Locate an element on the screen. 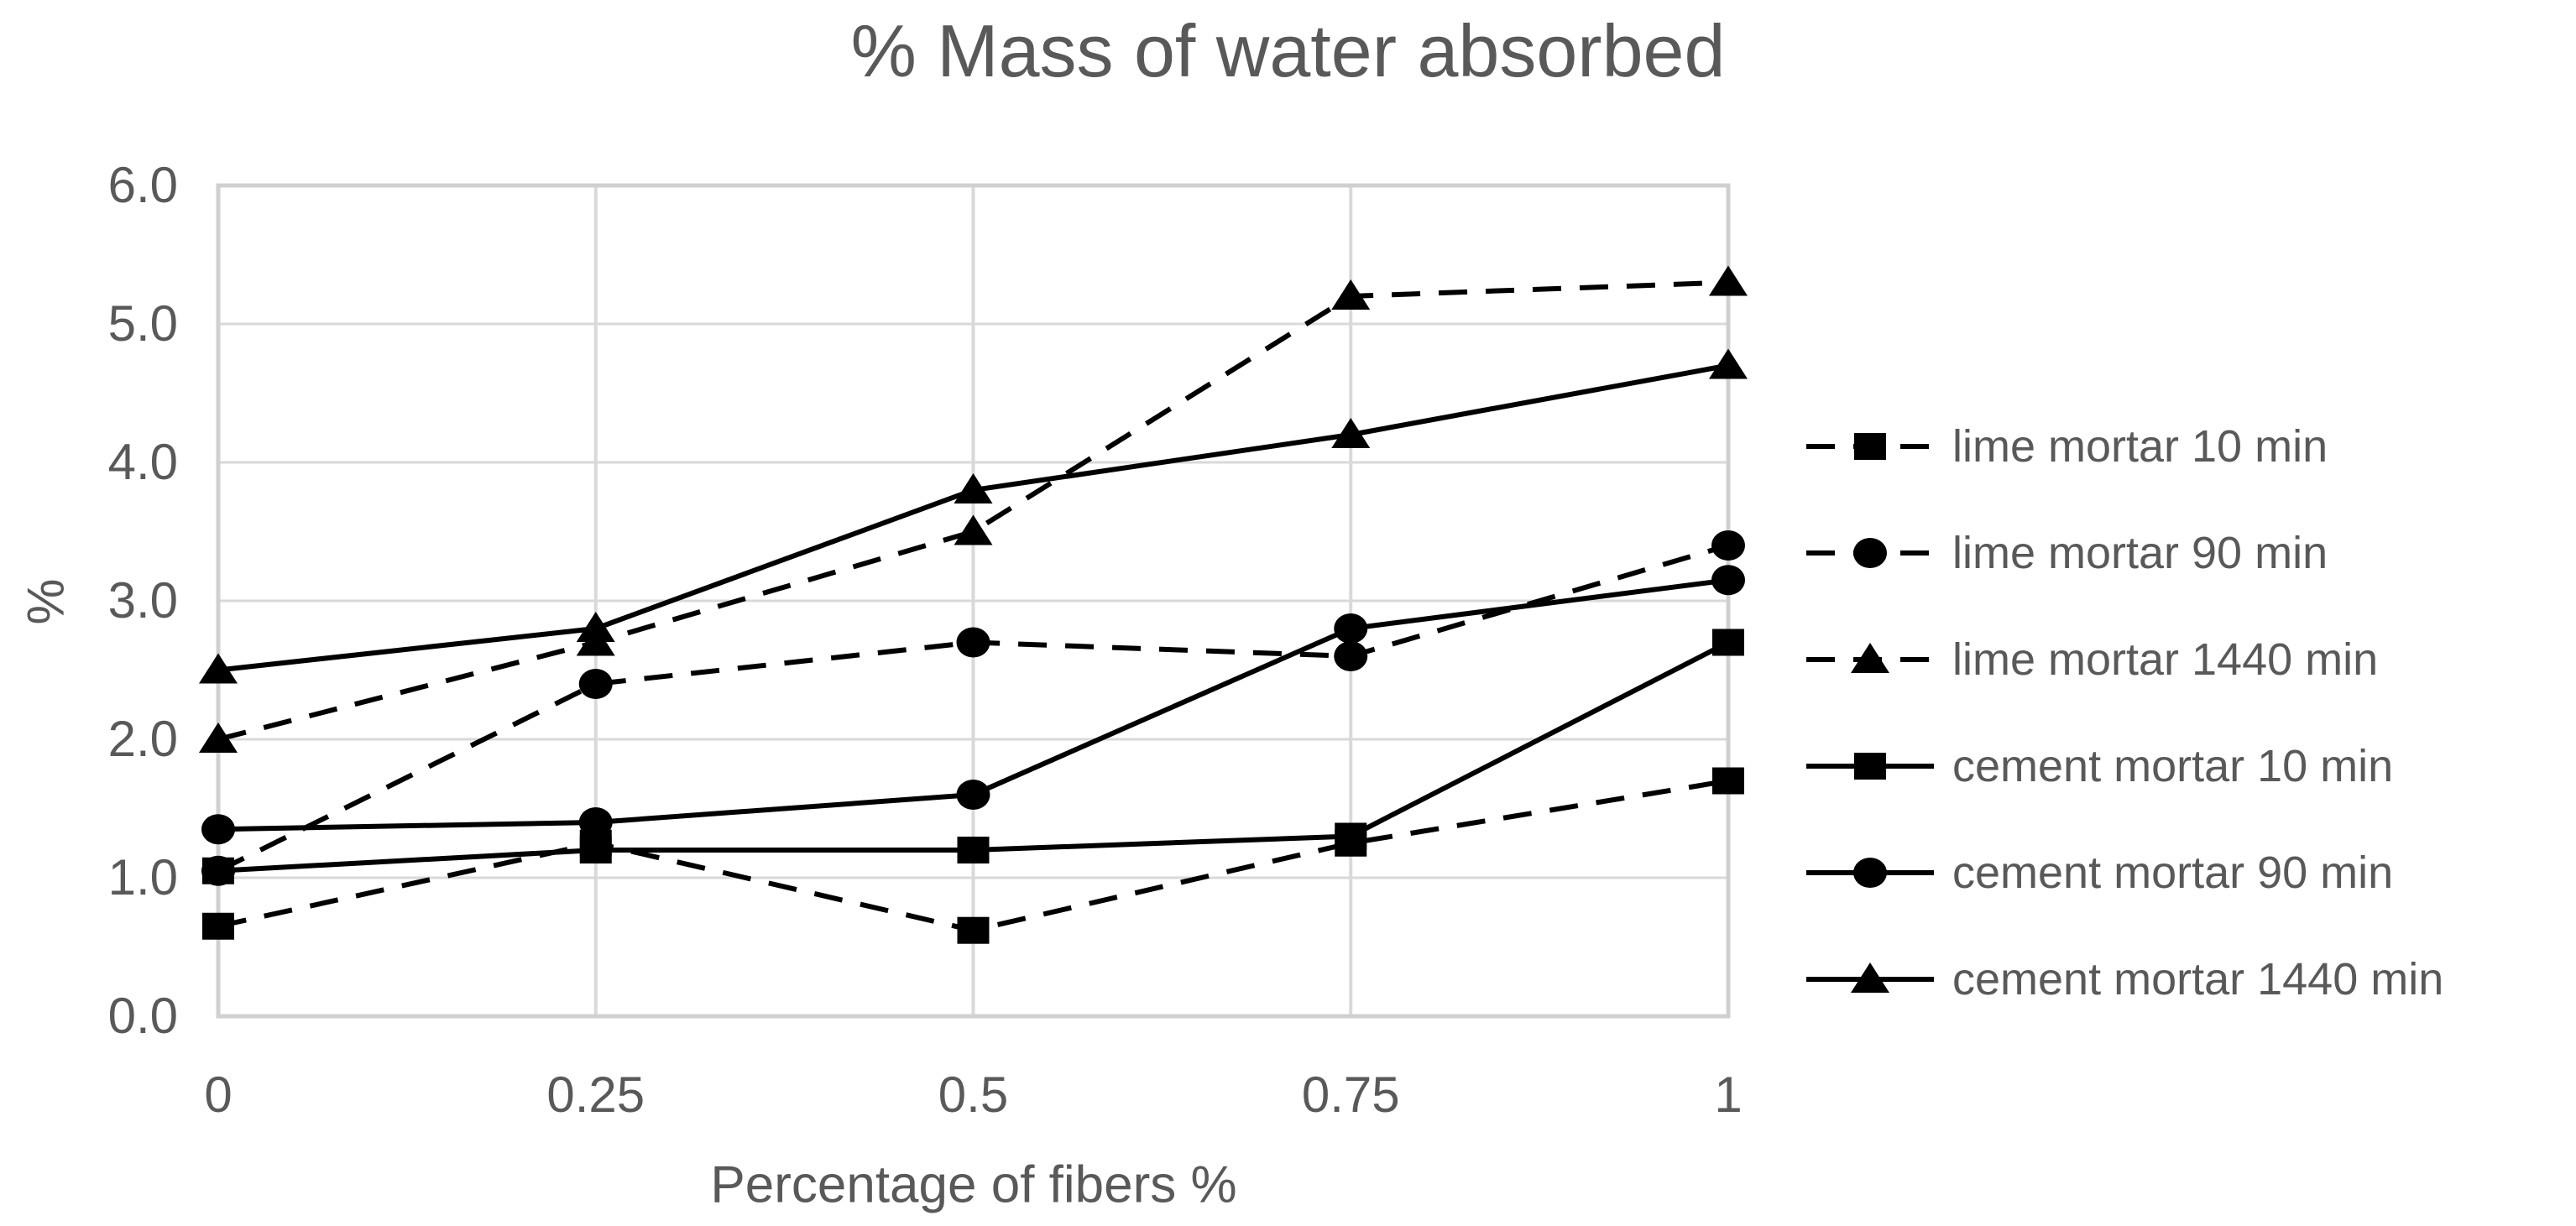 This screenshot has height=1226, width=2576. x-tick-label: 1 is located at coordinates (1728, 1095).